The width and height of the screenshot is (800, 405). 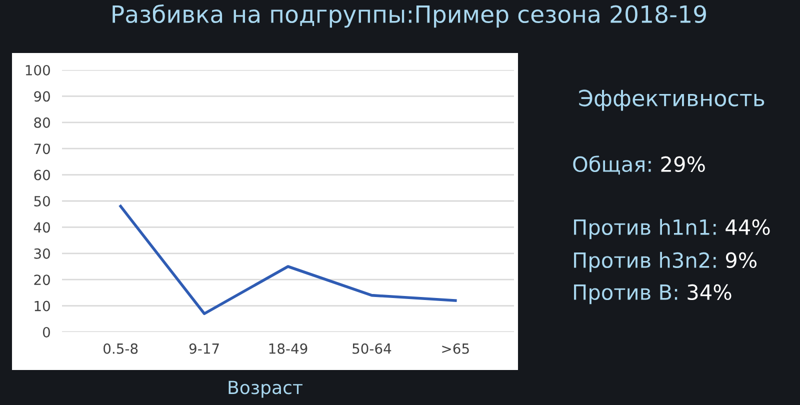 I want to click on x-tick-label: 18-49, so click(x=288, y=348).